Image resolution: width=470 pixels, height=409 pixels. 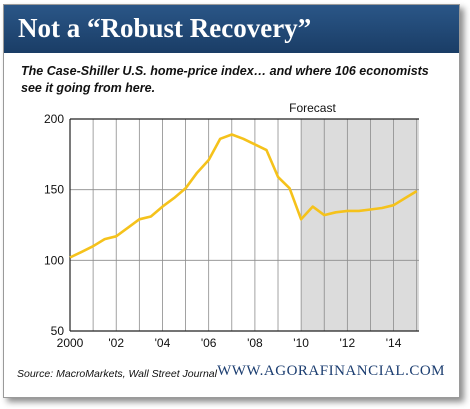 What do you see at coordinates (255, 343) in the screenshot?
I see `x-tick-label: '08` at bounding box center [255, 343].